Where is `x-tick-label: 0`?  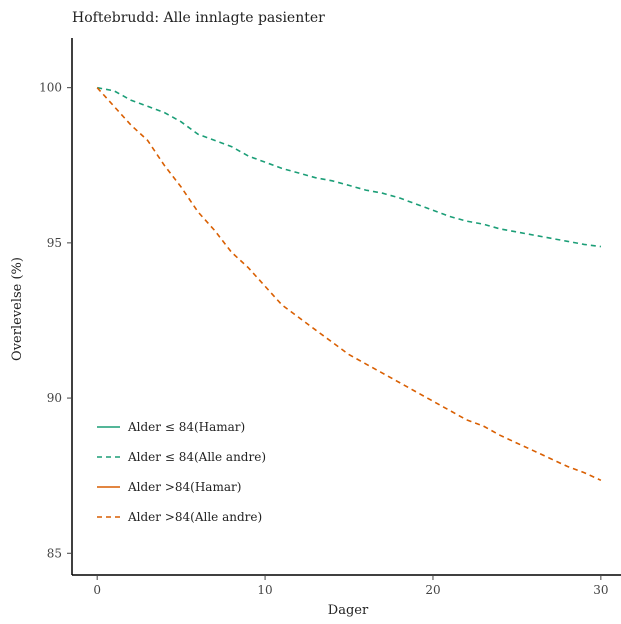
x-tick-label: 0 is located at coordinates (97, 590).